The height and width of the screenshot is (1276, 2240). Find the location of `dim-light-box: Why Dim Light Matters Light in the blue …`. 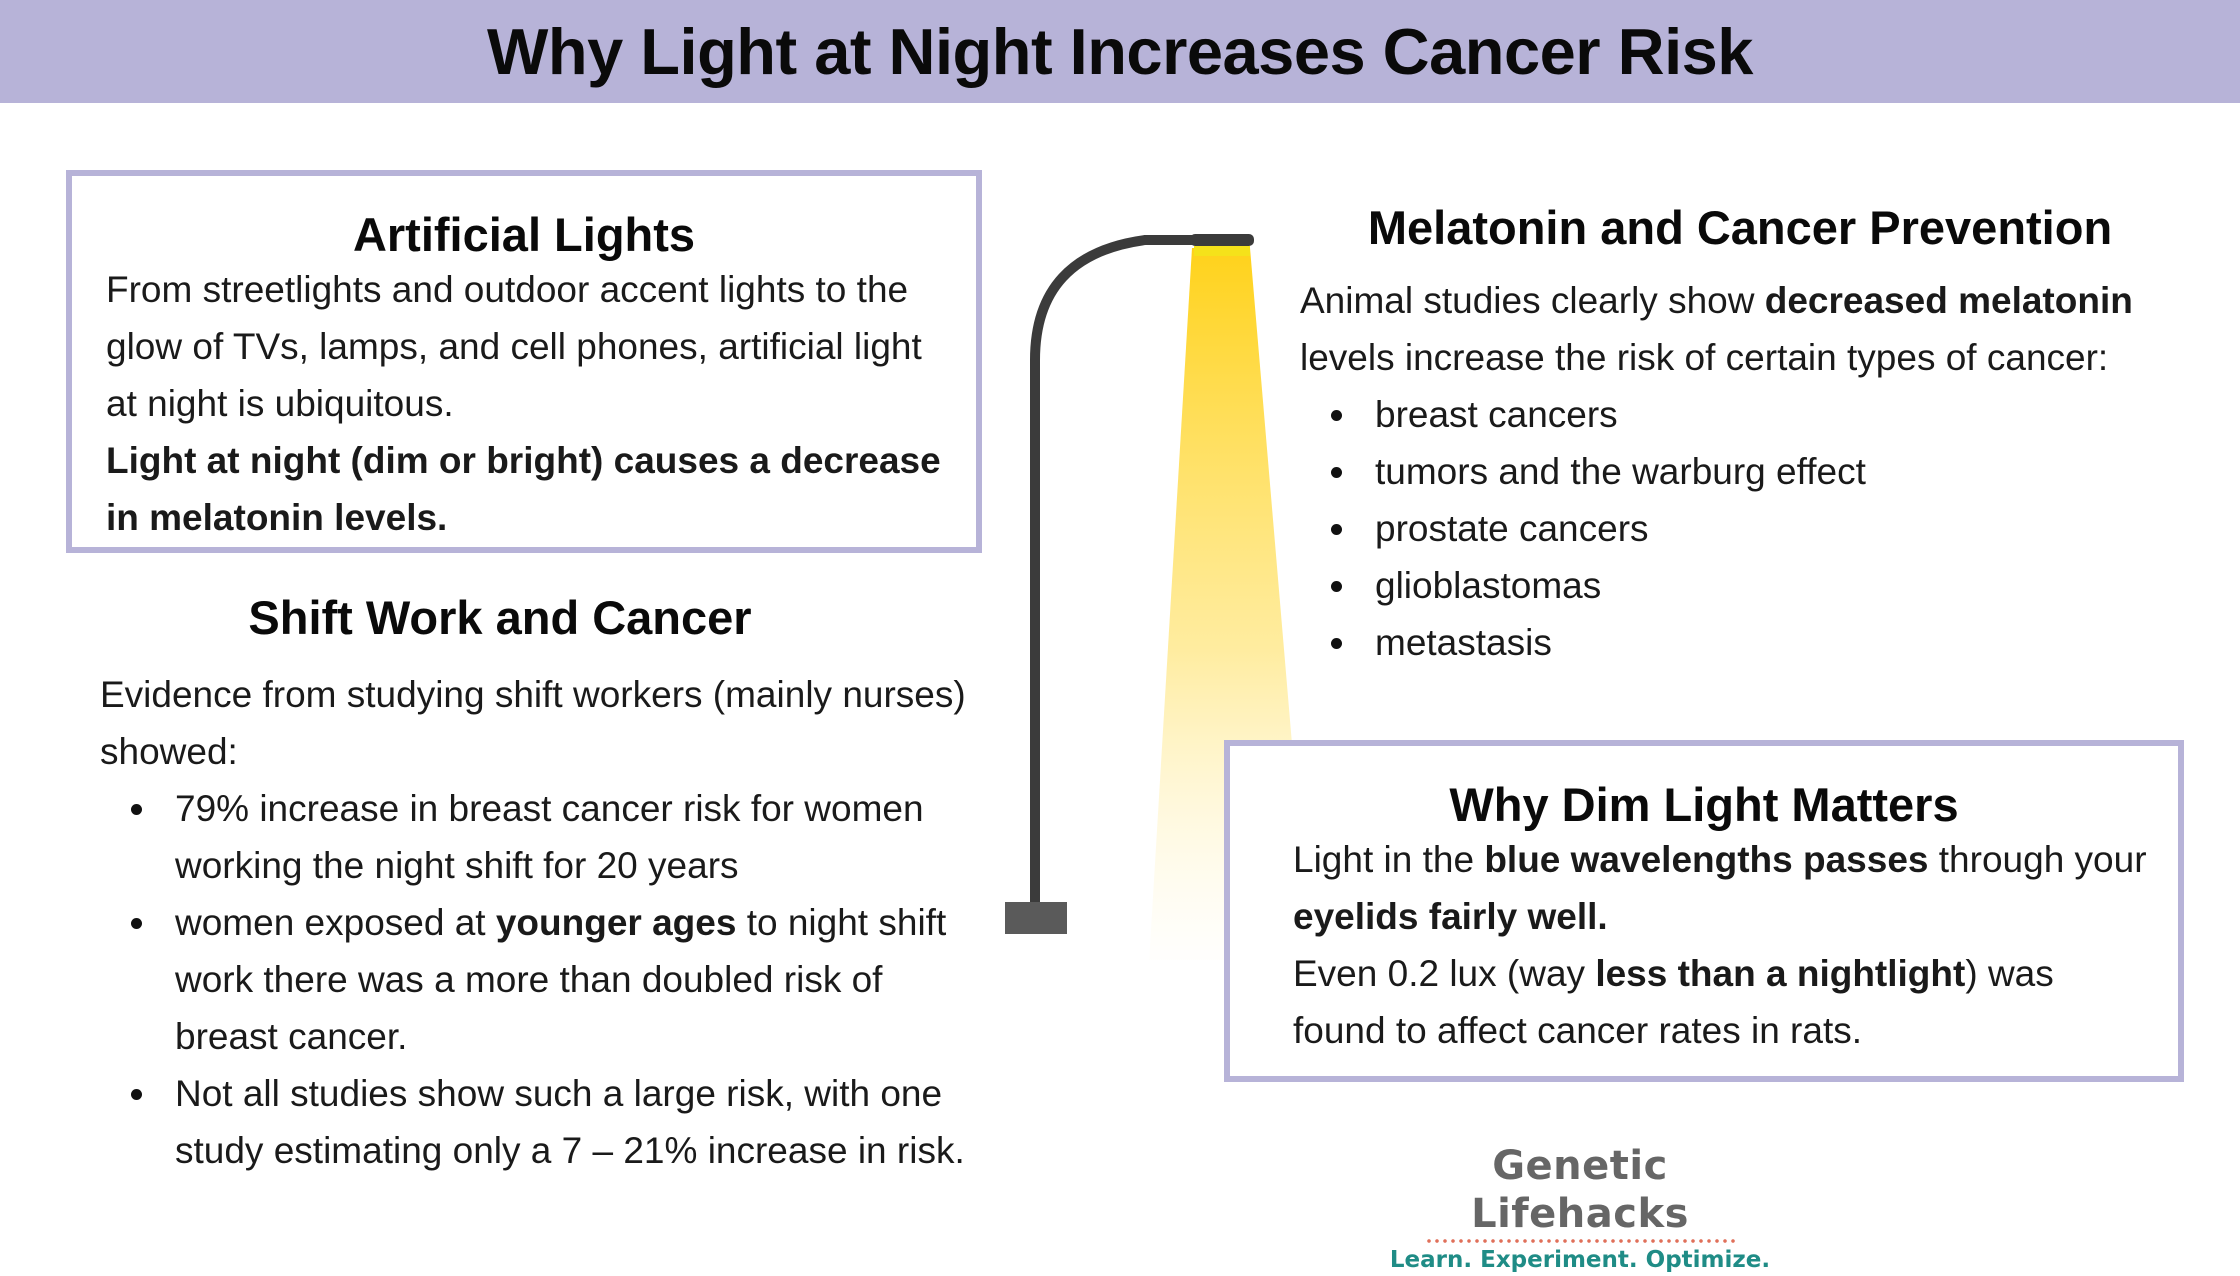

dim-light-box: Why Dim Light Matters Light in the blue … is located at coordinates (1704, 911).